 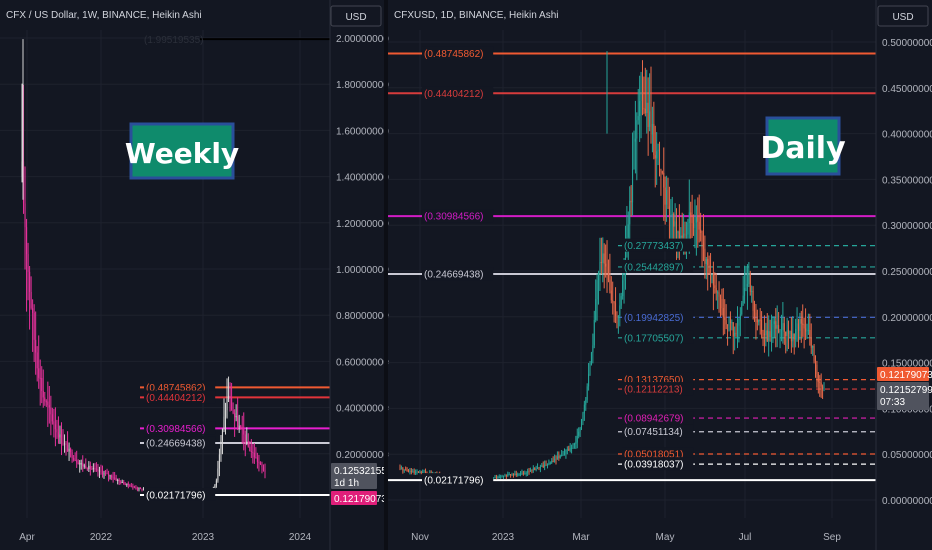 I want to click on weekly-x-axis: Apr 2022 2023 2024, so click(x=165, y=537).